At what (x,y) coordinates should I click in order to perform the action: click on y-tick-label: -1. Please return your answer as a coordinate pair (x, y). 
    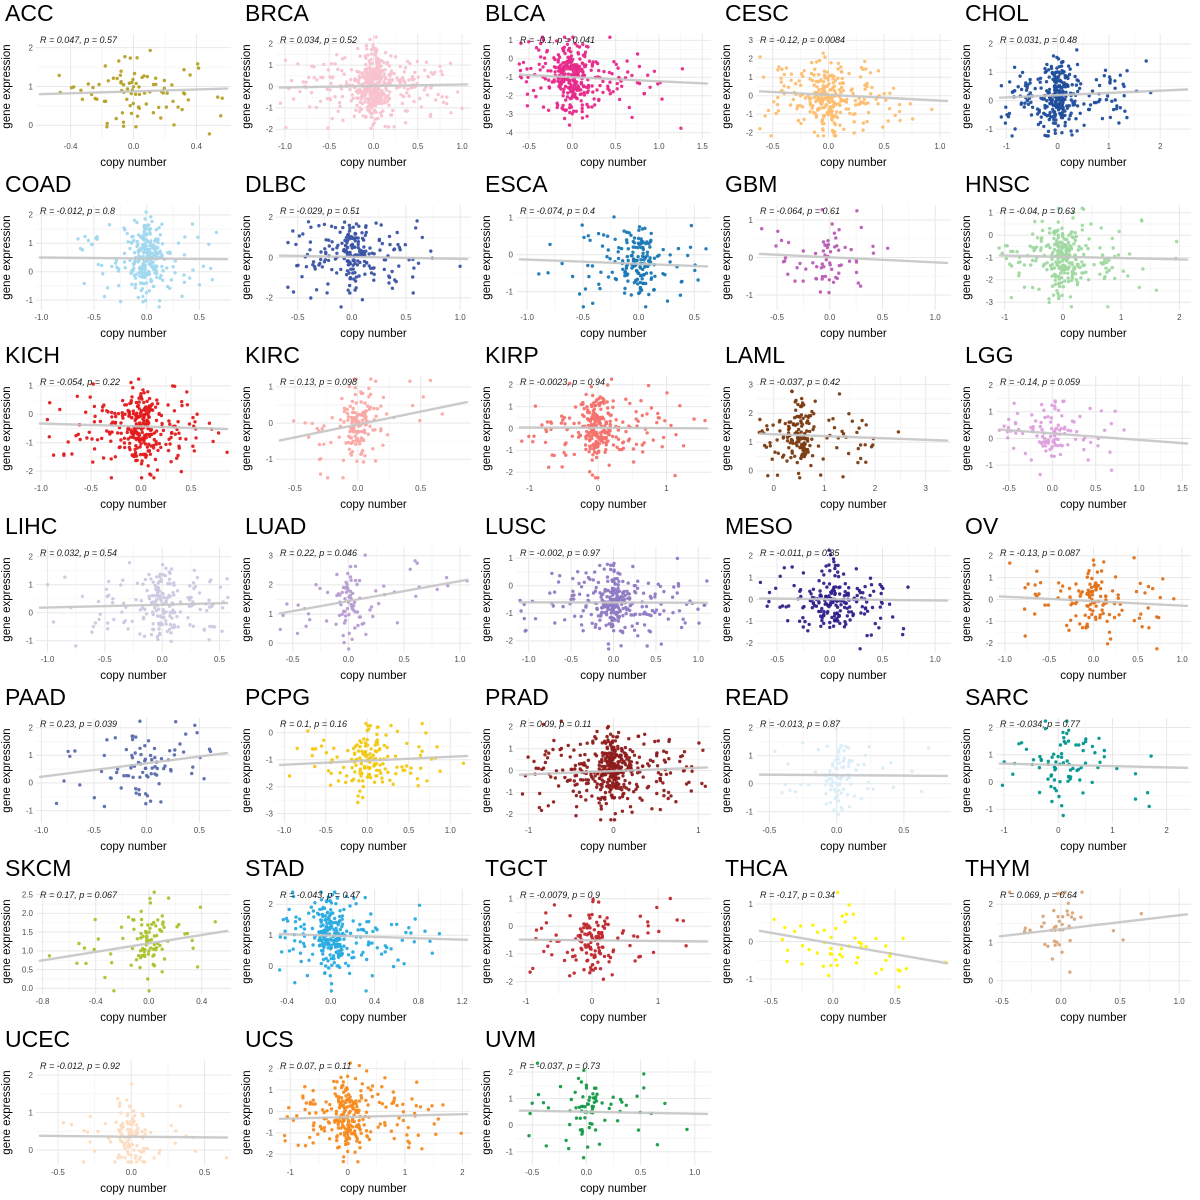
    Looking at the image, I should click on (510, 77).